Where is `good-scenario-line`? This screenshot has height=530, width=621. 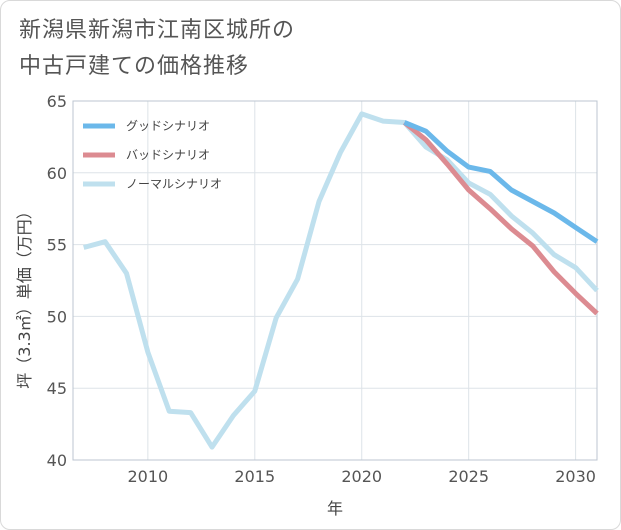
good-scenario-line is located at coordinates (501, 182).